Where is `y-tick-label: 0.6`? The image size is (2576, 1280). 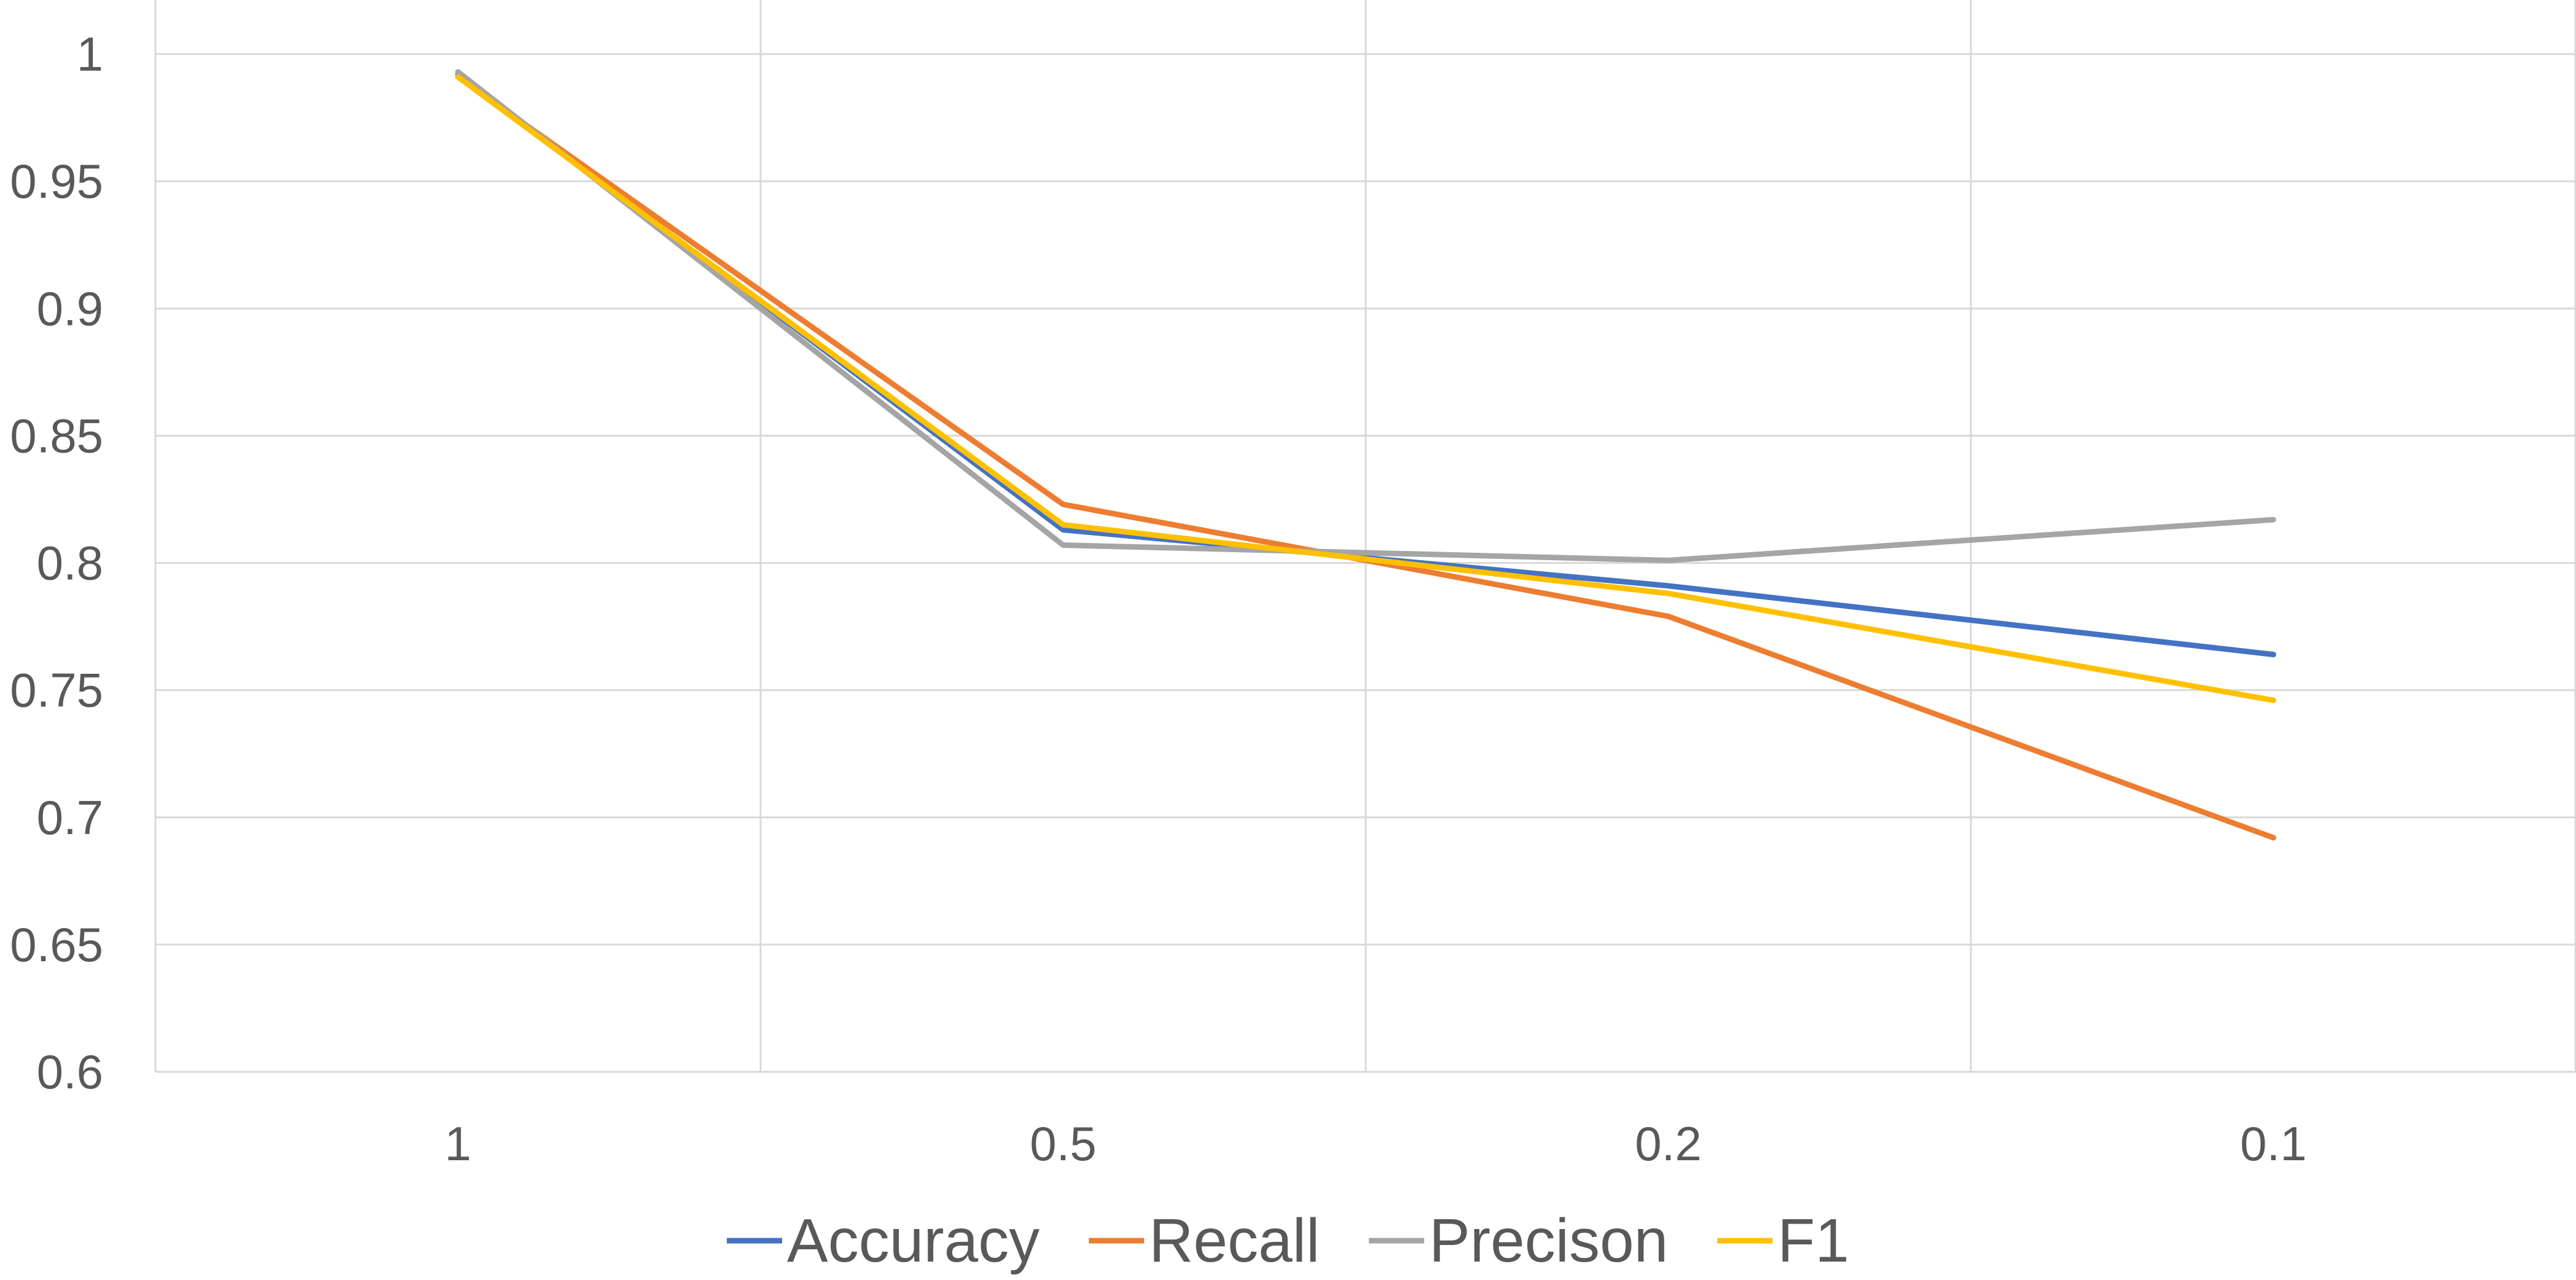 y-tick-label: 0.6 is located at coordinates (70, 1072).